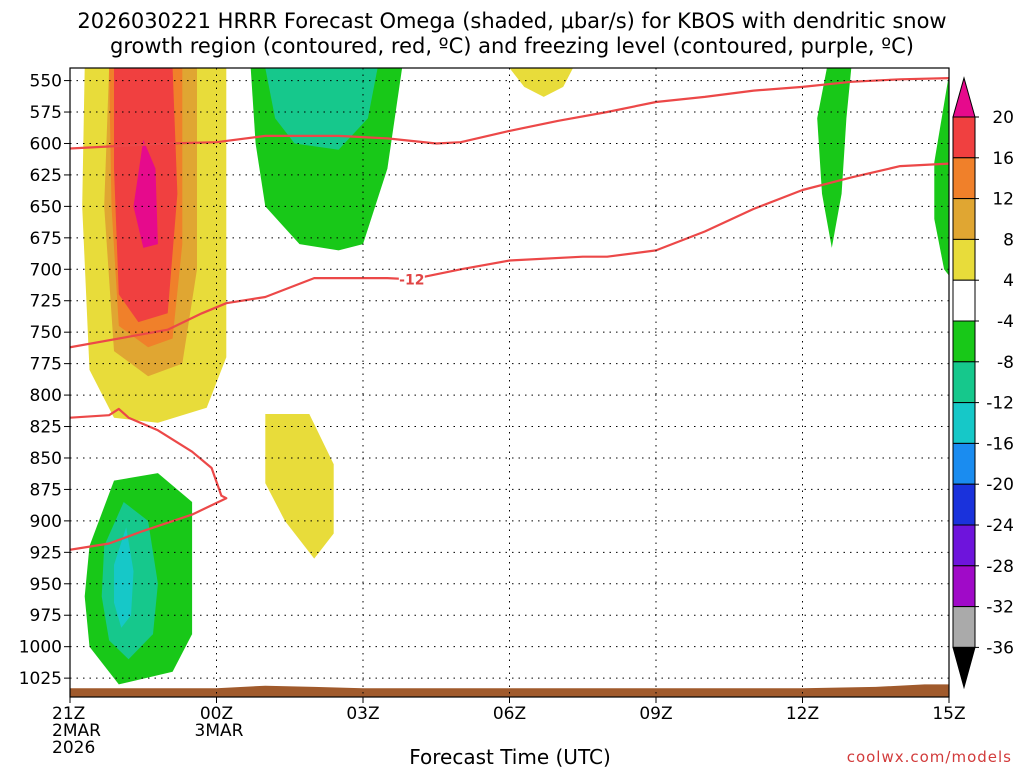  I want to click on ground-surface, so click(509, 690).